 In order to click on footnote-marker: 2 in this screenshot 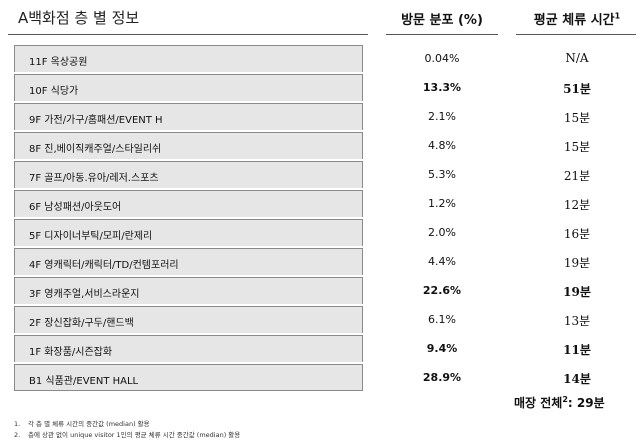, I will do `click(565, 399)`.